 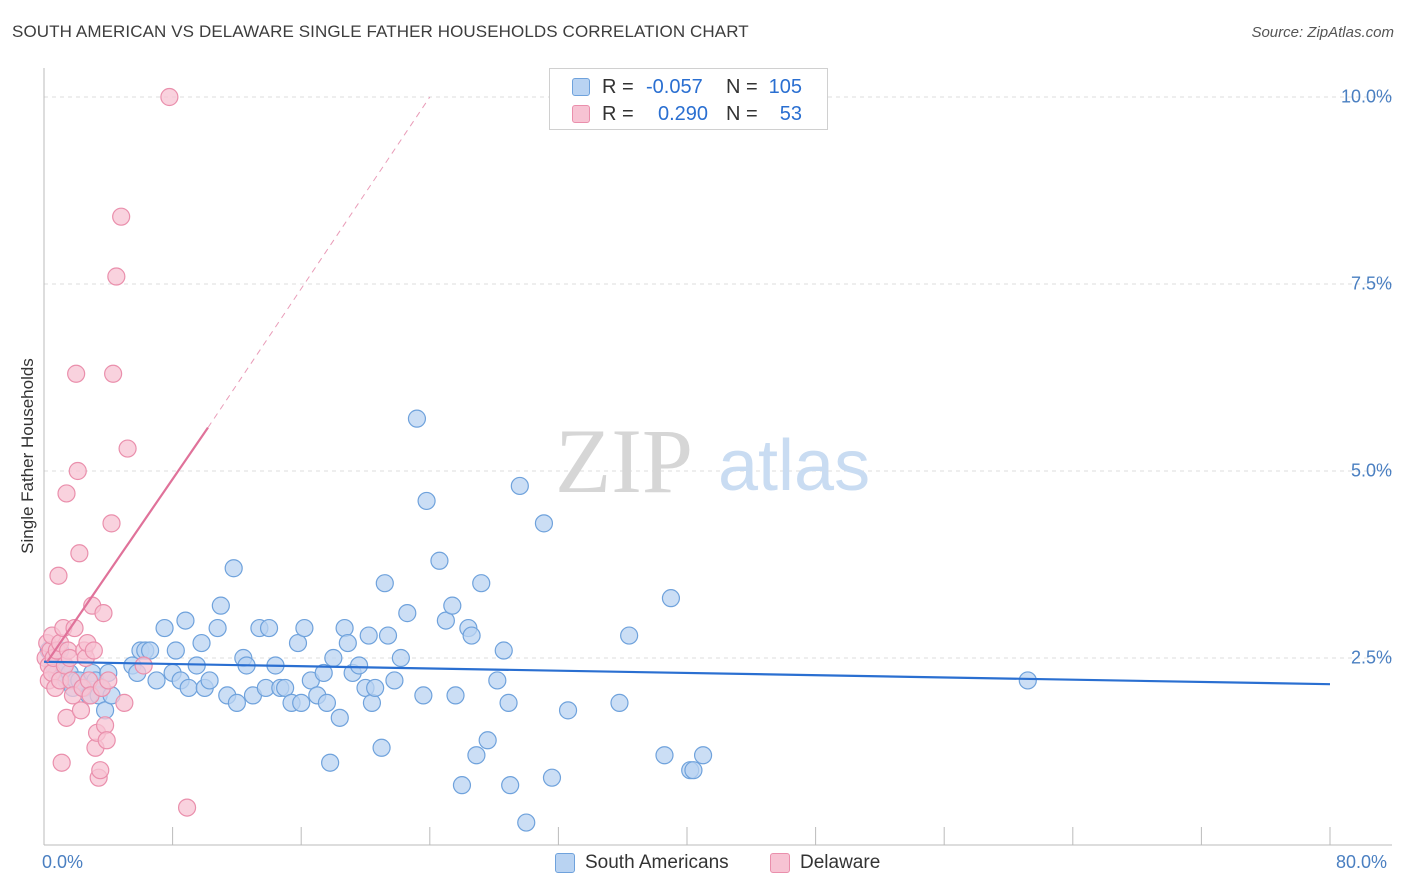 What do you see at coordinates (319, 262) in the screenshot?
I see `delaware-trend-extension` at bounding box center [319, 262].